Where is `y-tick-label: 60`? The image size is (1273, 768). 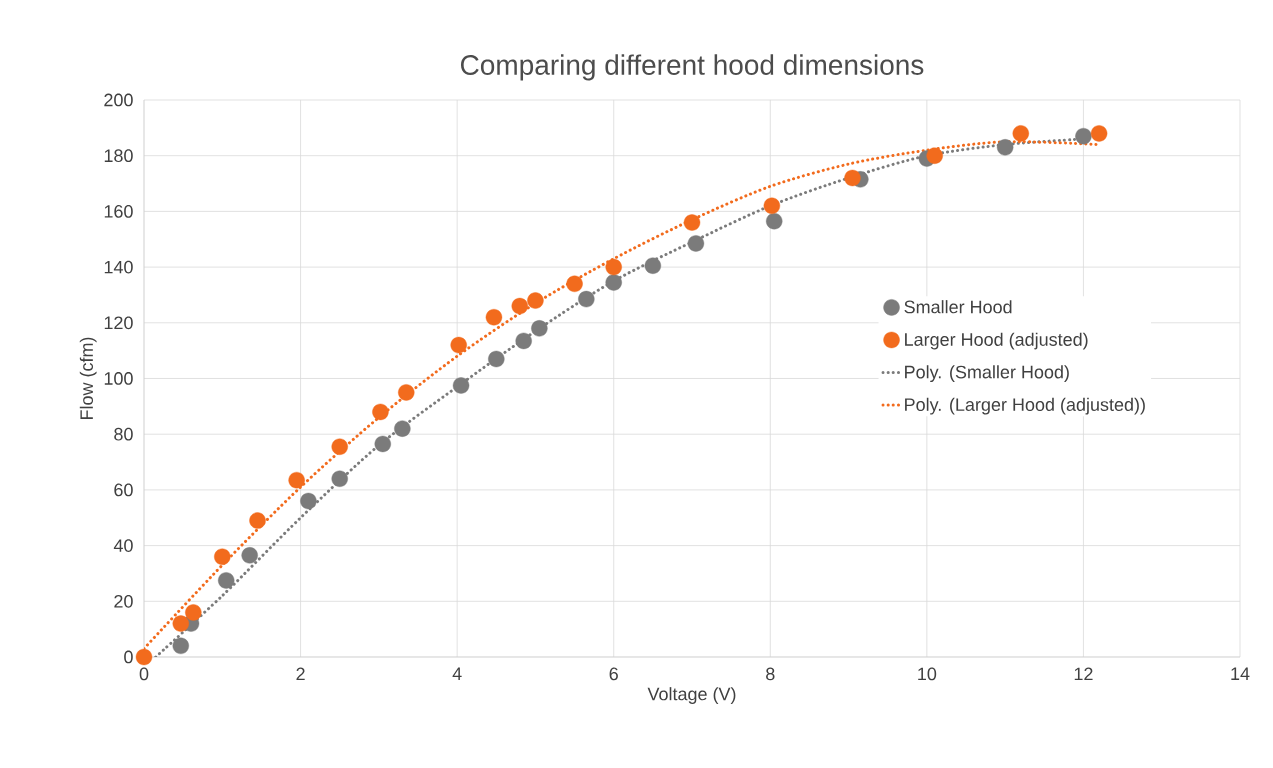 y-tick-label: 60 is located at coordinates (123, 490).